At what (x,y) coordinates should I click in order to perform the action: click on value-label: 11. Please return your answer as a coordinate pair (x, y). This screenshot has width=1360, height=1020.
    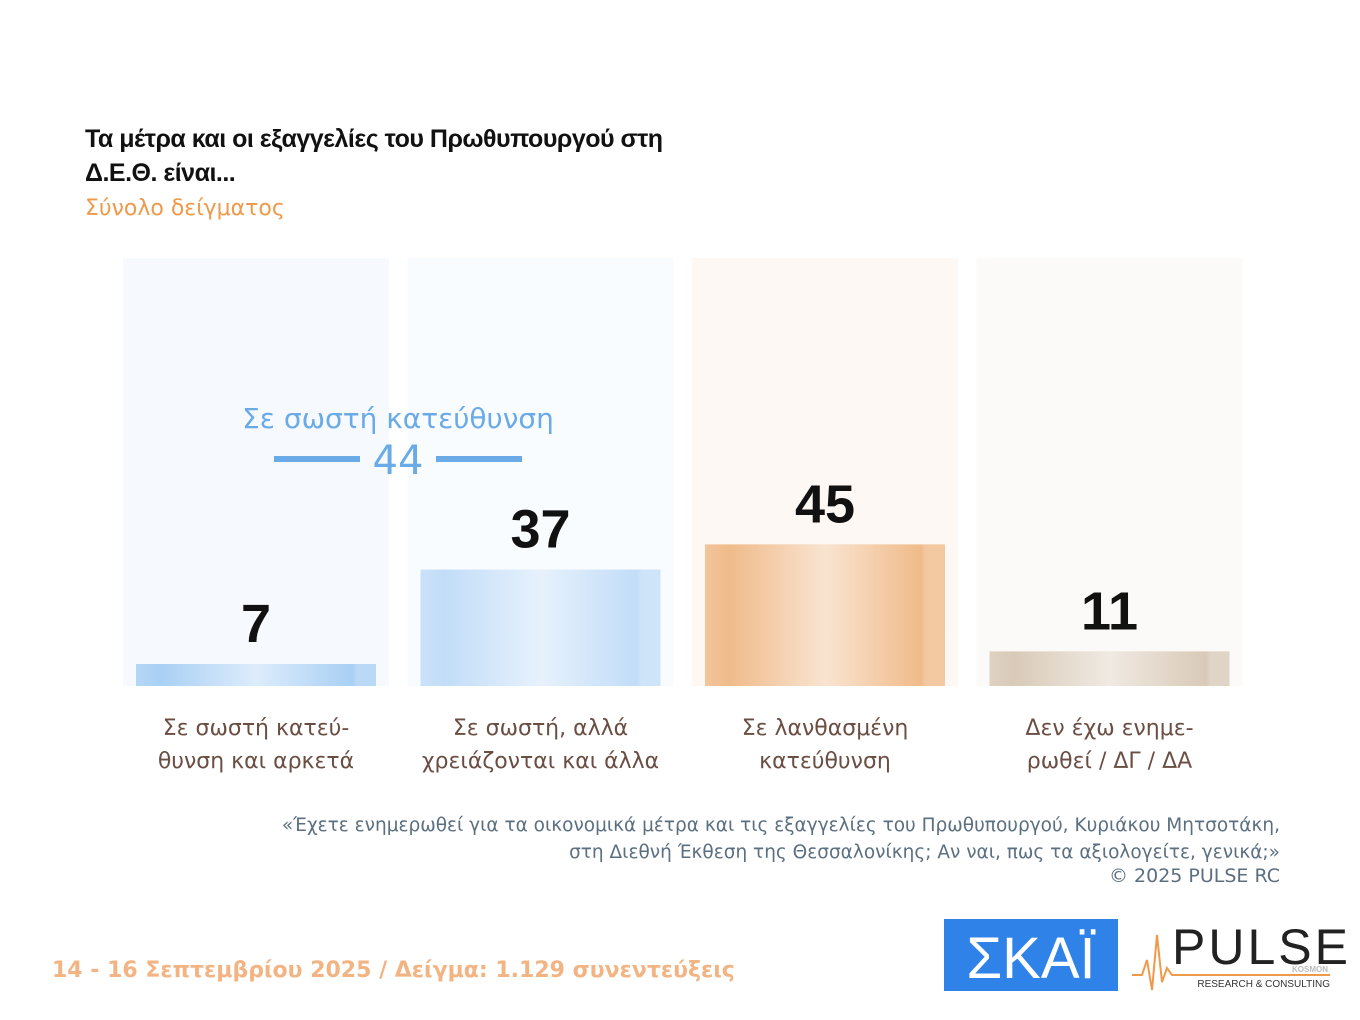
    Looking at the image, I should click on (1109, 611).